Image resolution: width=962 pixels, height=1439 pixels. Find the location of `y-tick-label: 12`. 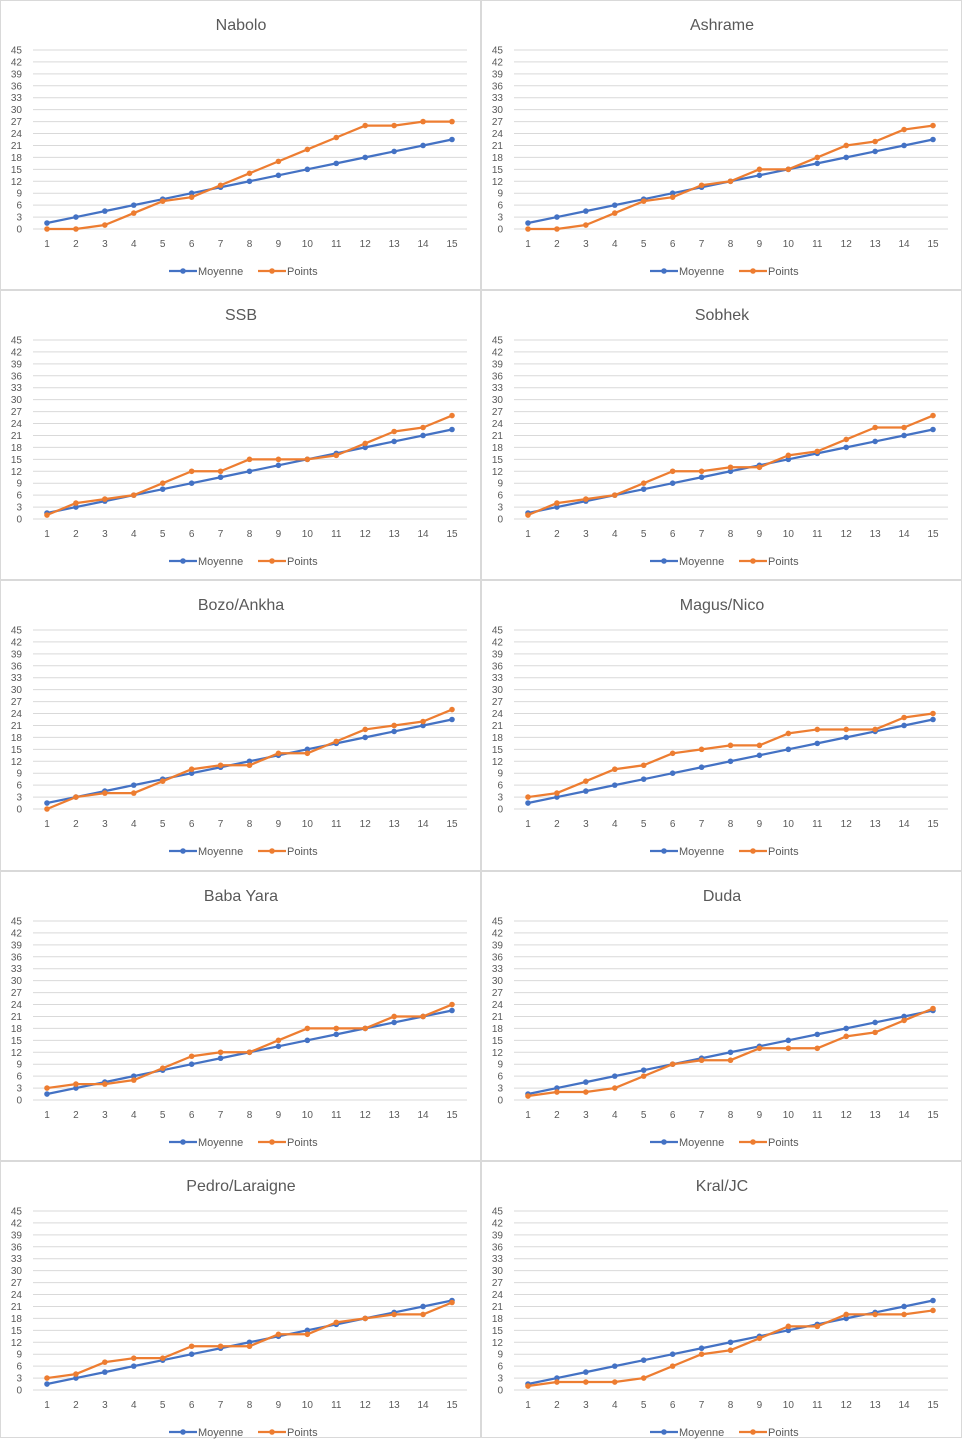

y-tick-label: 12 is located at coordinates (498, 1053).